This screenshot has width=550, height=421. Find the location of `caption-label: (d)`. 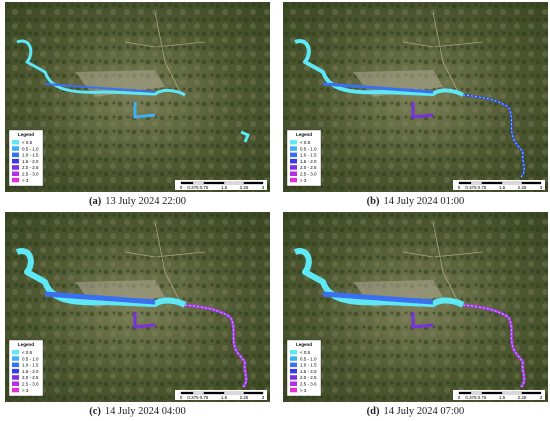

caption-label: (d) is located at coordinates (373, 411).